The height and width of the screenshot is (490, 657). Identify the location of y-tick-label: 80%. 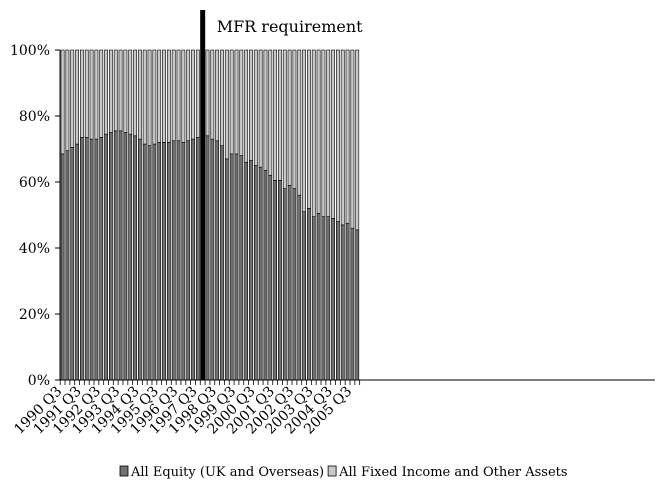
(34, 117).